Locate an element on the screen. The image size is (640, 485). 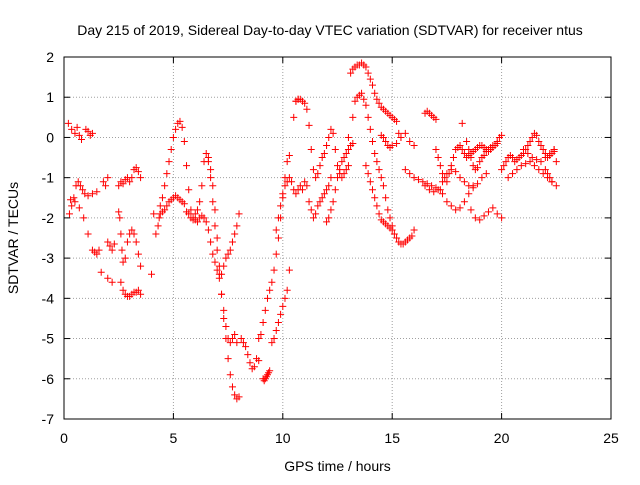
x-tick-label: 25 is located at coordinates (611, 438).